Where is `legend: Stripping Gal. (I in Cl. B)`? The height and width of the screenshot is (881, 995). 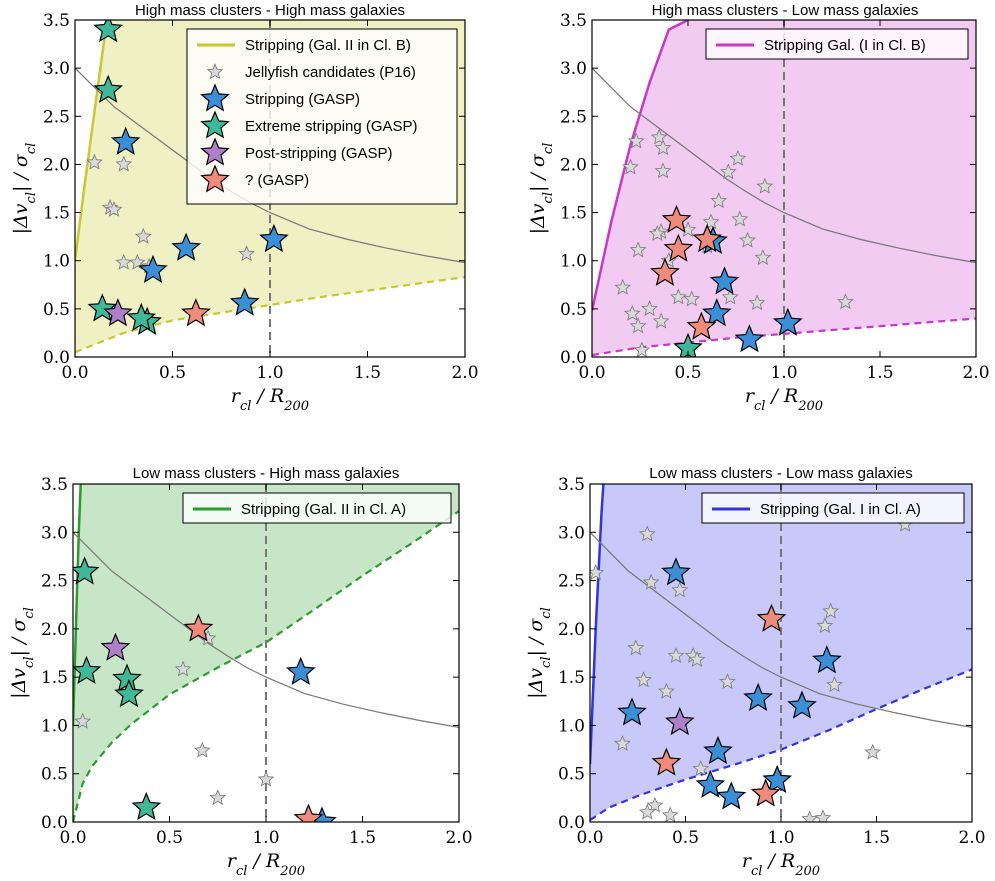 legend: Stripping Gal. (I in Cl. B) is located at coordinates (837, 44).